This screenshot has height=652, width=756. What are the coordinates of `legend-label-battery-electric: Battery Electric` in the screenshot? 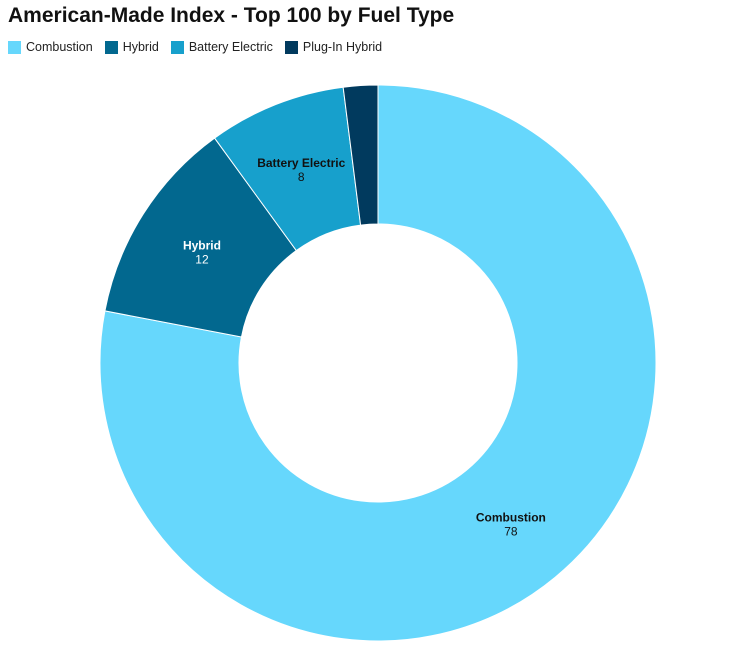 It's located at (230, 47).